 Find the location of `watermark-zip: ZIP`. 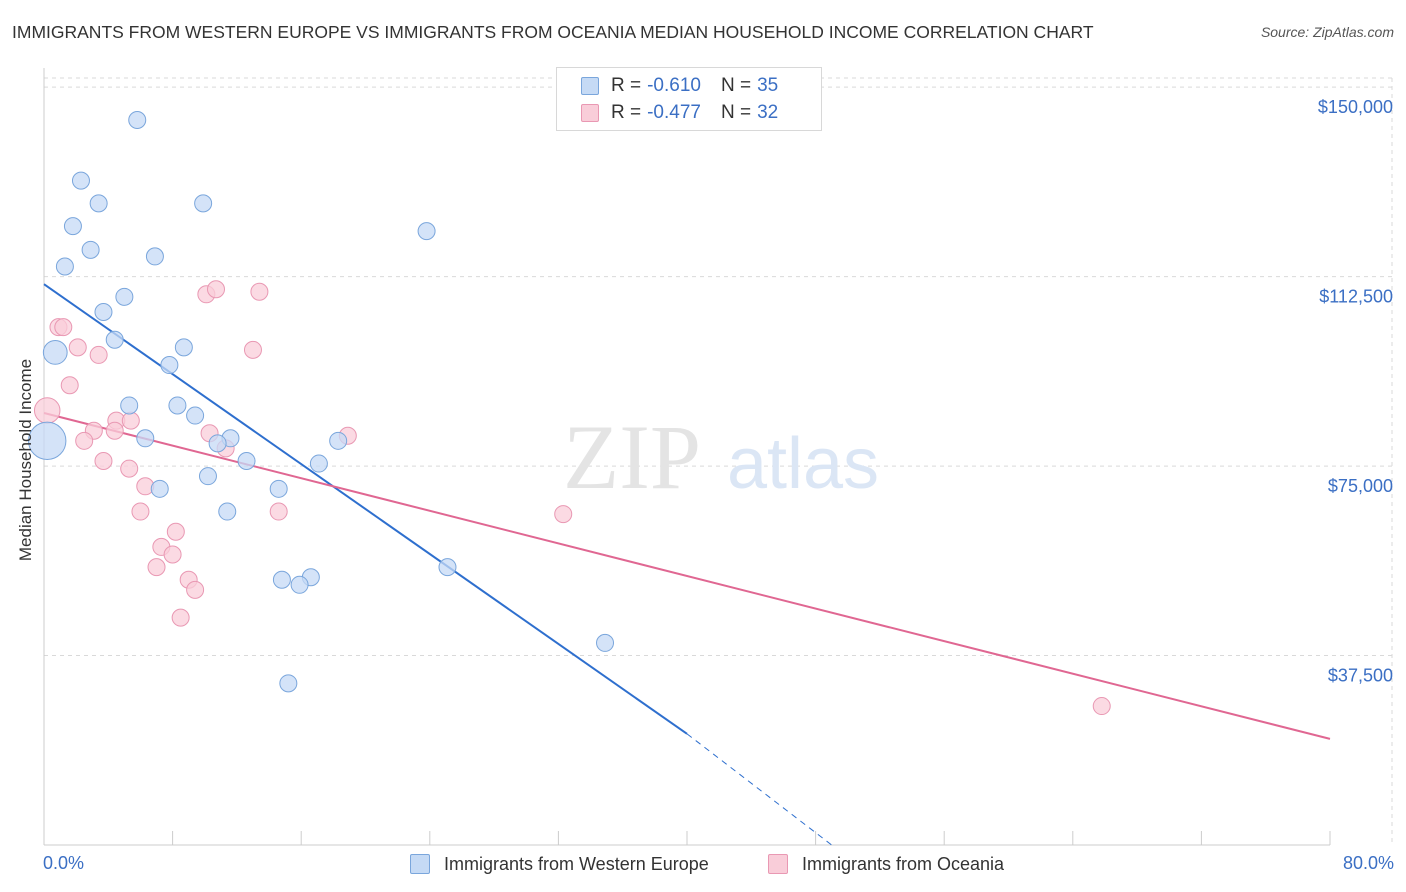

watermark-zip: ZIP is located at coordinates (632, 457).